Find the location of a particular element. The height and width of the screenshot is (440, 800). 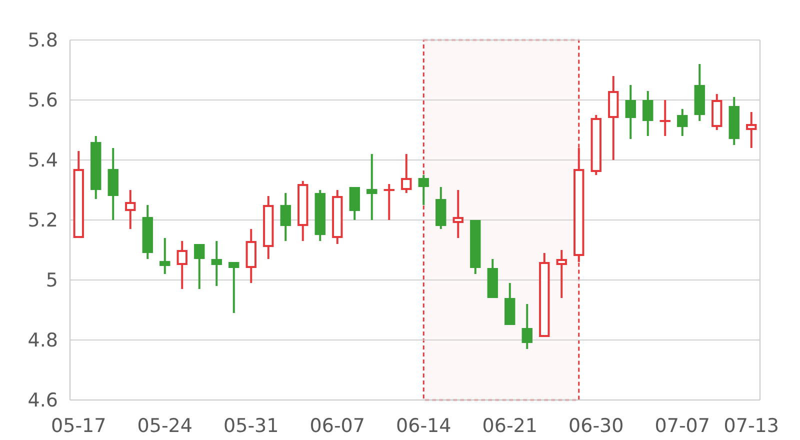

x-tick-label: 06-07 is located at coordinates (337, 426).